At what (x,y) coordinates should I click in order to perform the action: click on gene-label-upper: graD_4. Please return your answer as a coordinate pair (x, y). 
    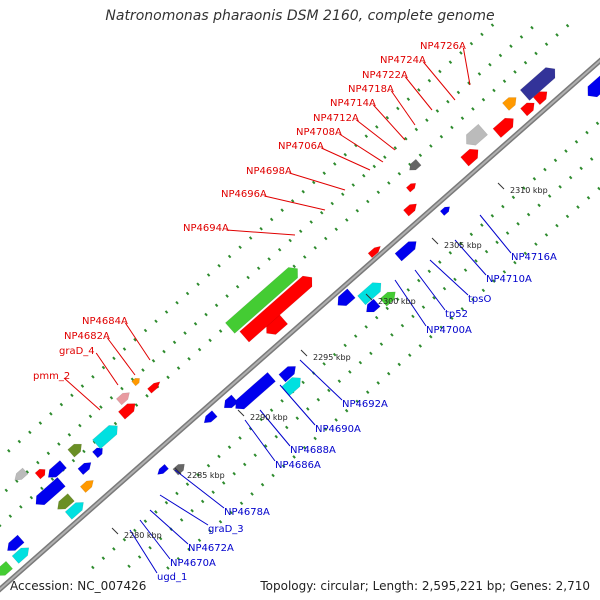
    Looking at the image, I should click on (77, 351).